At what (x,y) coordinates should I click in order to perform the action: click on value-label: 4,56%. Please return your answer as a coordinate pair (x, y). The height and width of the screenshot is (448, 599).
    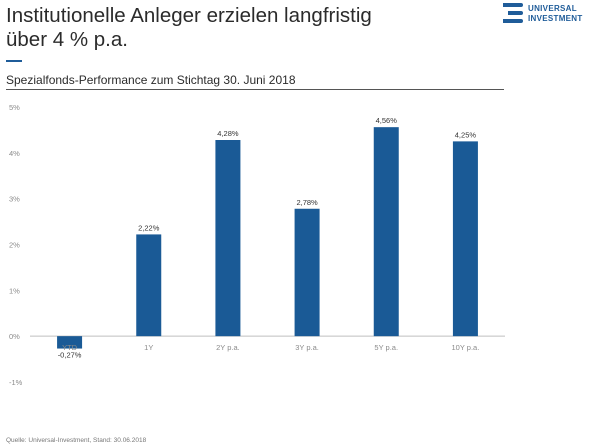
    Looking at the image, I should click on (387, 120).